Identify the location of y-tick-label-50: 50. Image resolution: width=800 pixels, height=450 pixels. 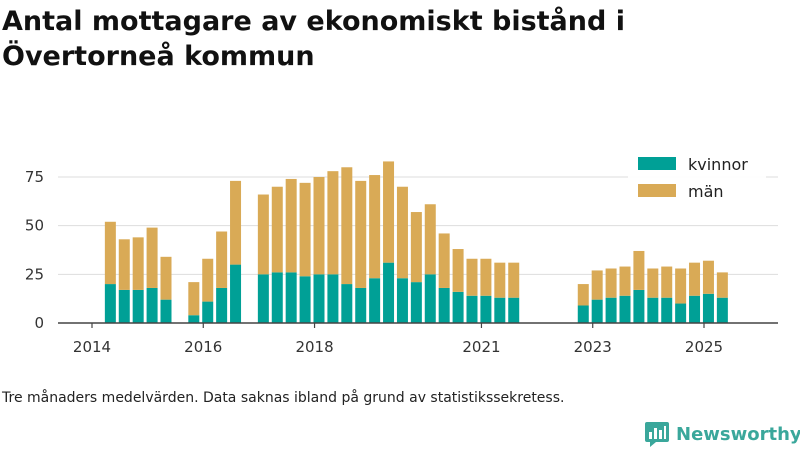
(34, 226).